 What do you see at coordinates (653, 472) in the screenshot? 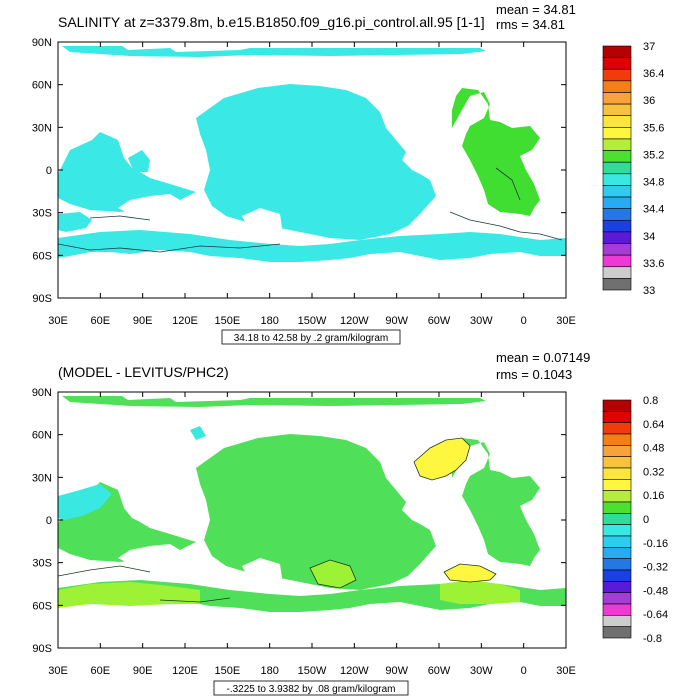
I see `colorbar-label: 0.32` at bounding box center [653, 472].